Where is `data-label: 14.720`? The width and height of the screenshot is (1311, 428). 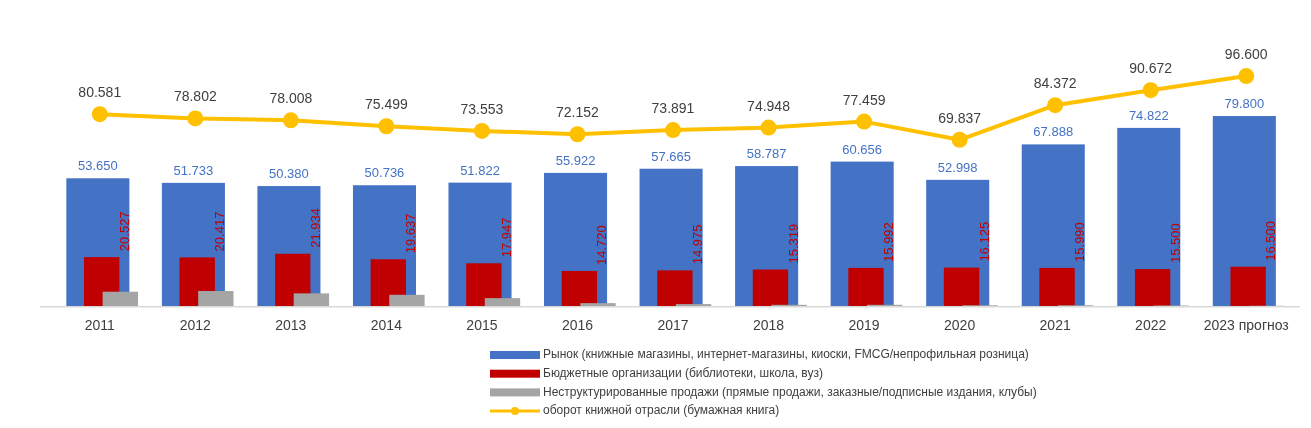 data-label: 14.720 is located at coordinates (602, 245).